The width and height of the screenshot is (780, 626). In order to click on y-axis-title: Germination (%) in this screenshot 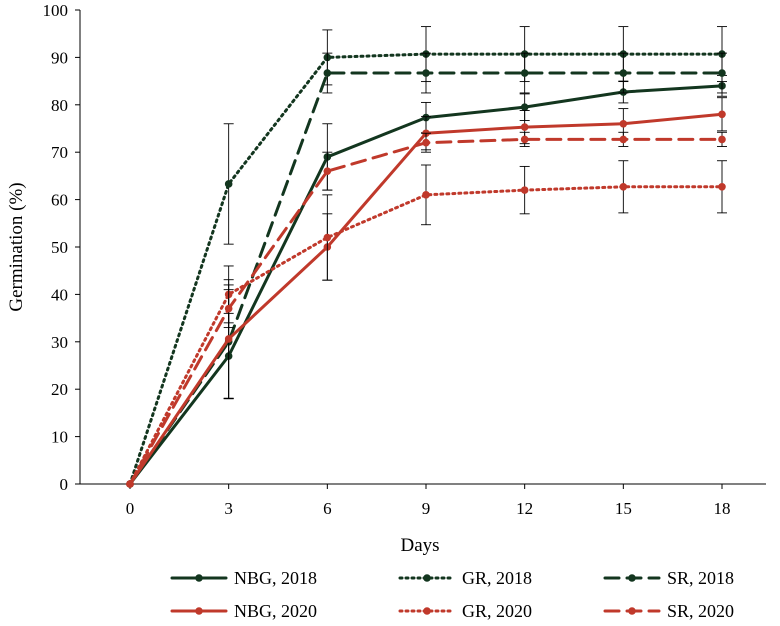, I will do `click(16, 246)`.